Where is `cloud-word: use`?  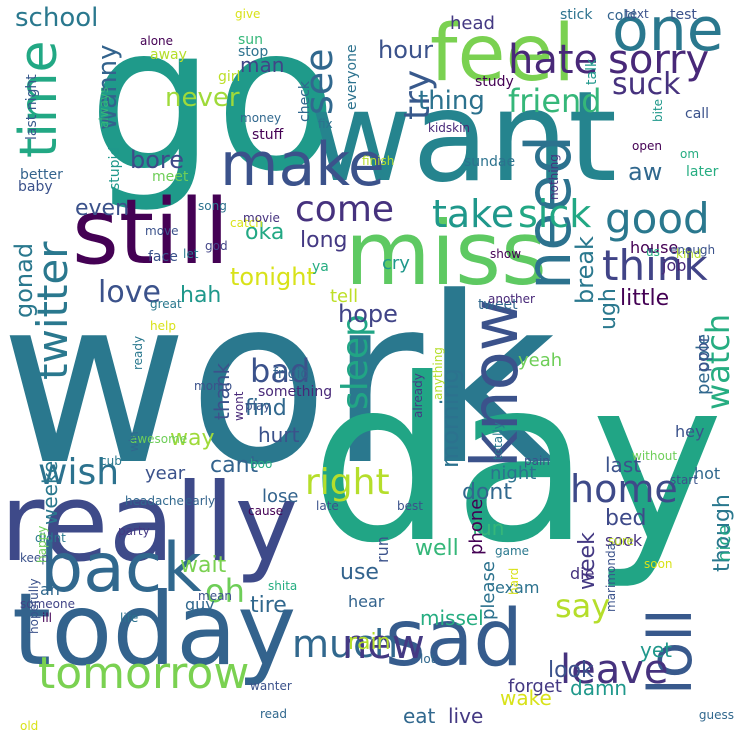
cloud-word: use is located at coordinates (359, 572).